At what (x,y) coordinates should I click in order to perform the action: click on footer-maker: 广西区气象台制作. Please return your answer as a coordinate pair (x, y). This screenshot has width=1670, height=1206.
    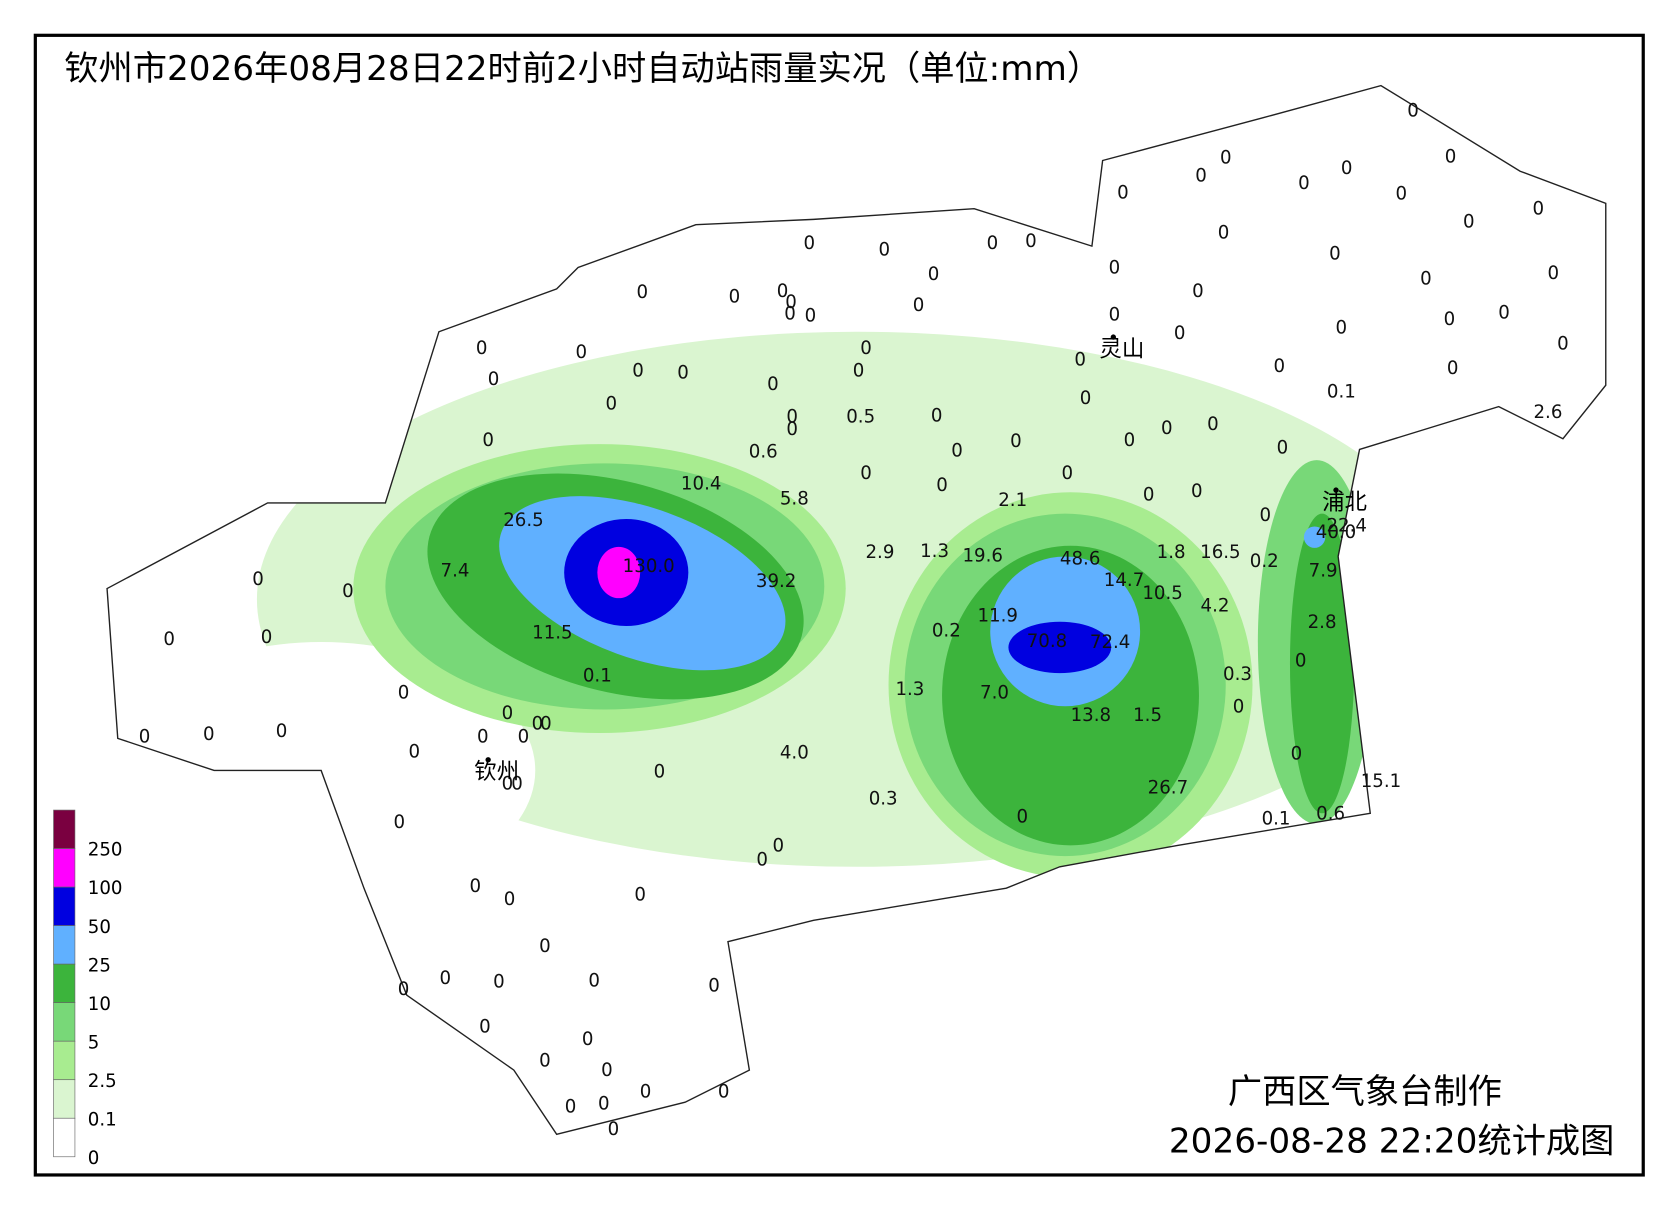
    Looking at the image, I should click on (1365, 1092).